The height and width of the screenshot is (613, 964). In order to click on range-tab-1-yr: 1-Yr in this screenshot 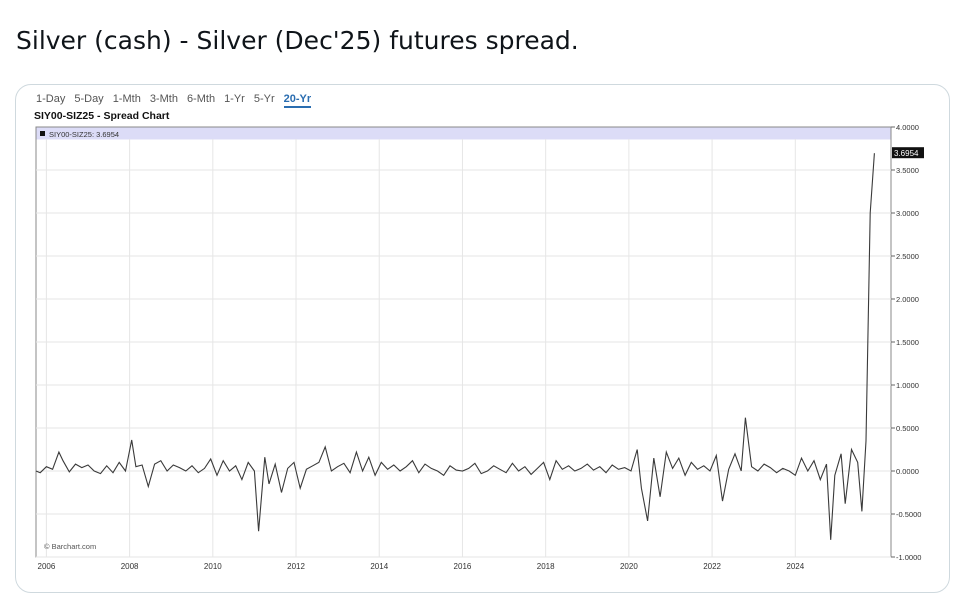, I will do `click(234, 99)`.